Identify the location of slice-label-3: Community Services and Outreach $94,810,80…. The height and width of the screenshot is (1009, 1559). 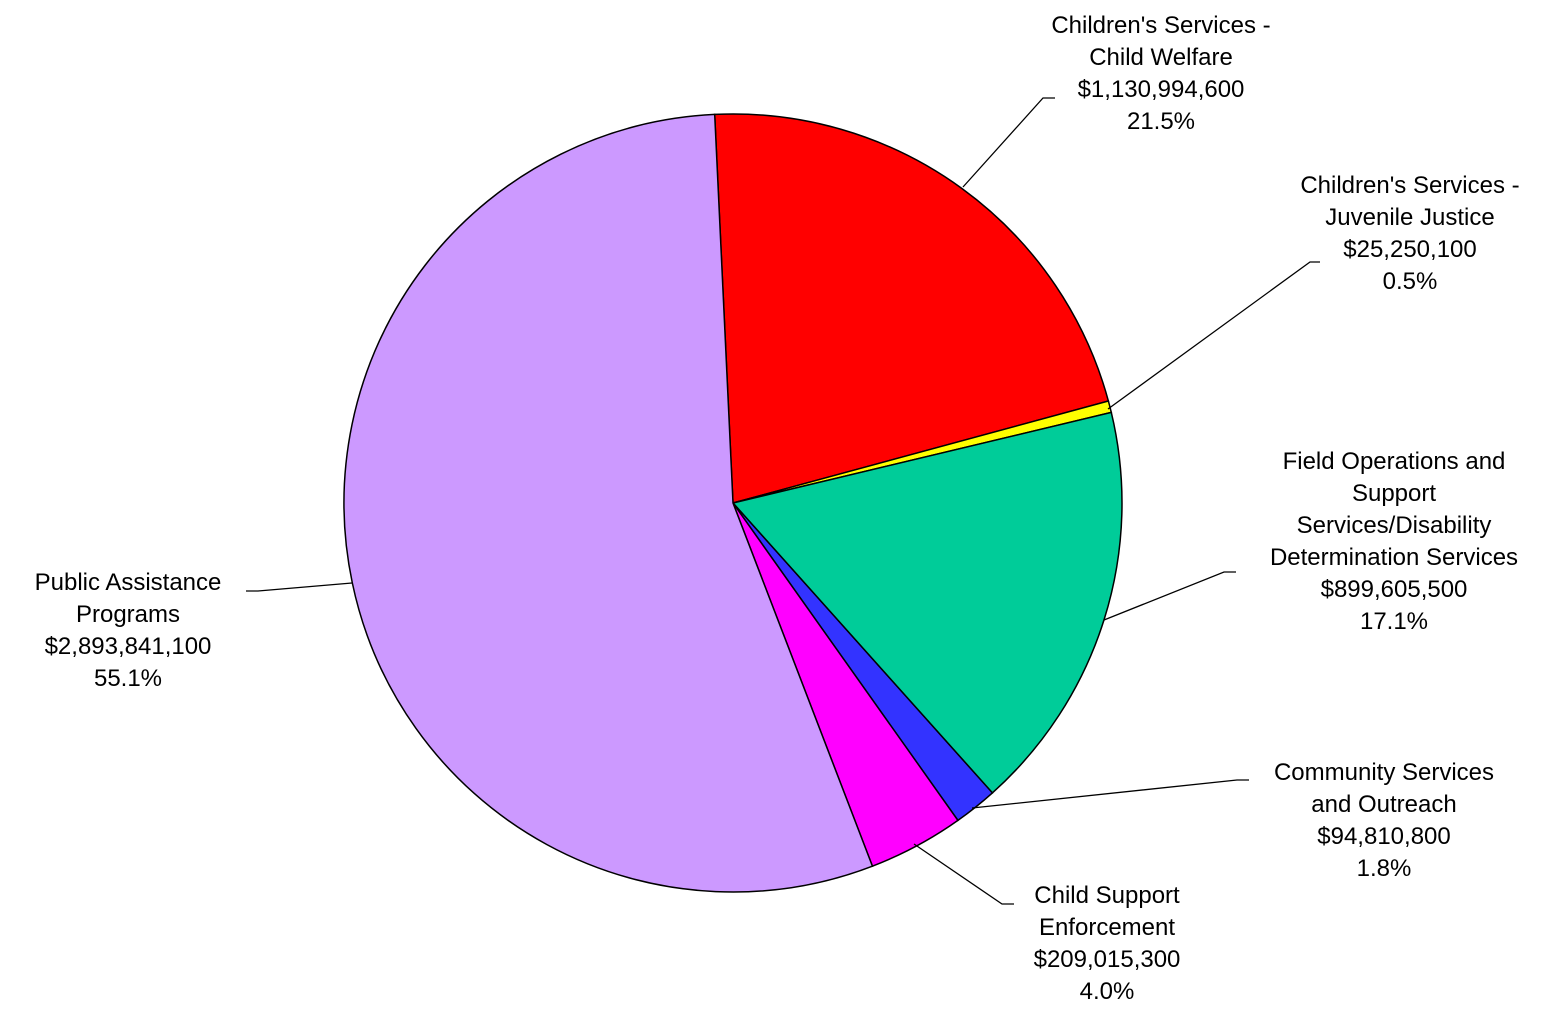
(1384, 820).